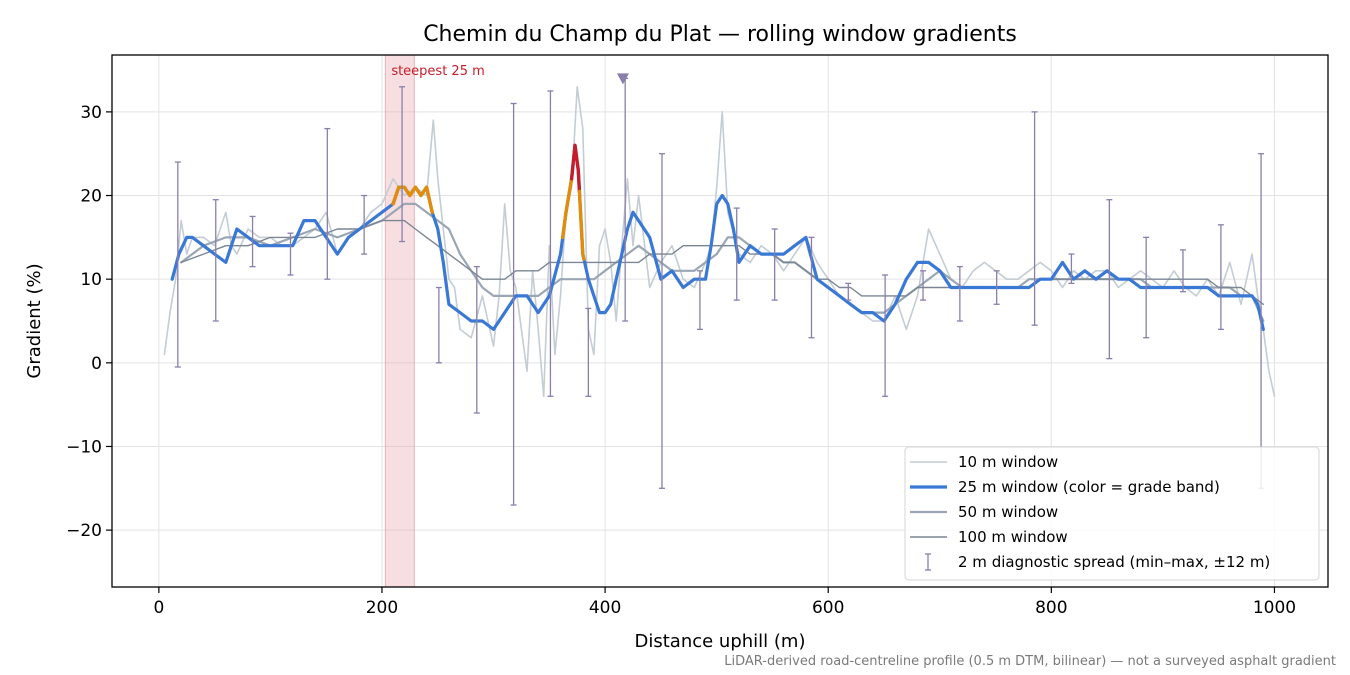  I want to click on y-tick-label: 0, so click(96, 364).